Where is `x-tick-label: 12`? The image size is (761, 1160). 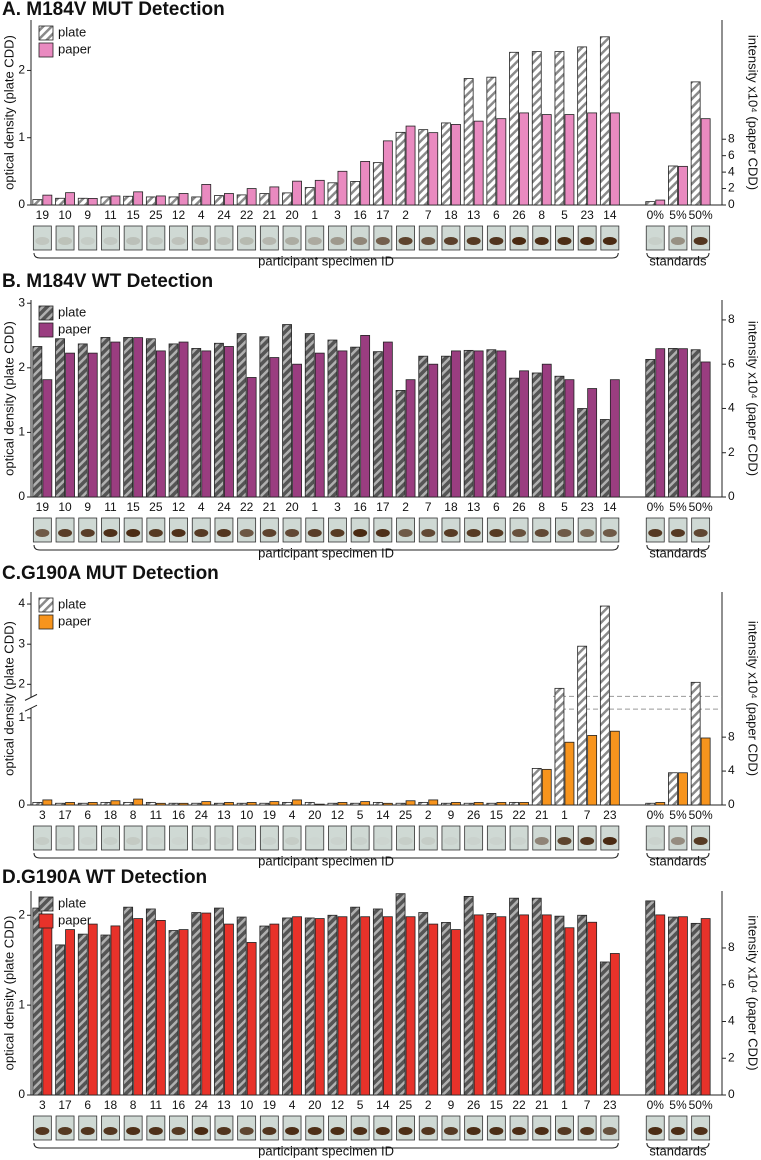
x-tick-label: 12 is located at coordinates (338, 815).